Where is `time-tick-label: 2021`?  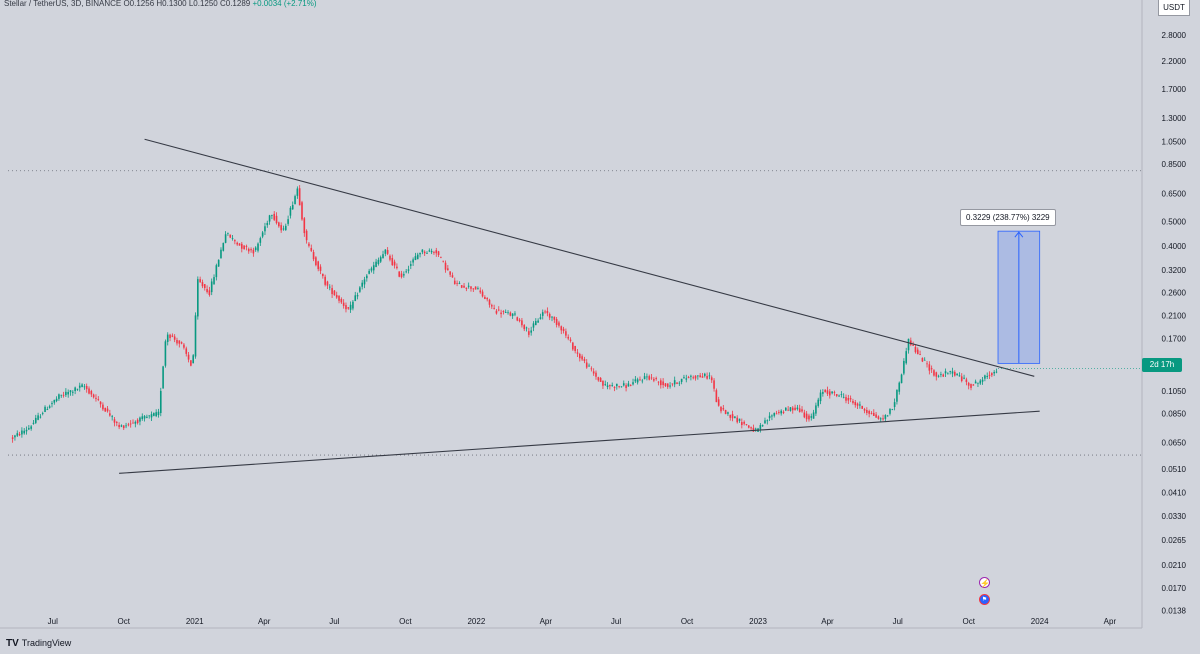 time-tick-label: 2021 is located at coordinates (195, 621).